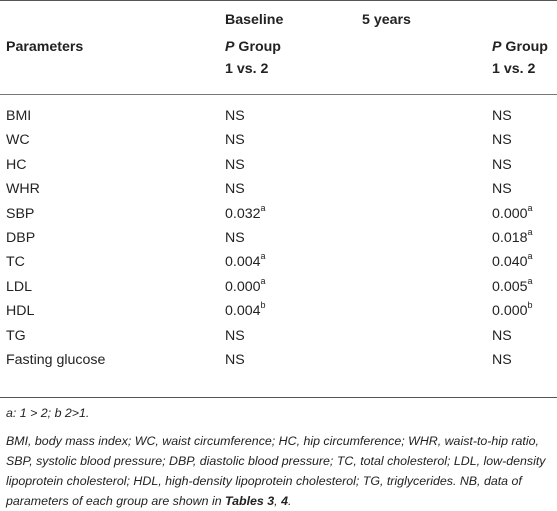 This screenshot has height=511, width=557. I want to click on five-years-p-cell: 0.000a, so click(512, 213).